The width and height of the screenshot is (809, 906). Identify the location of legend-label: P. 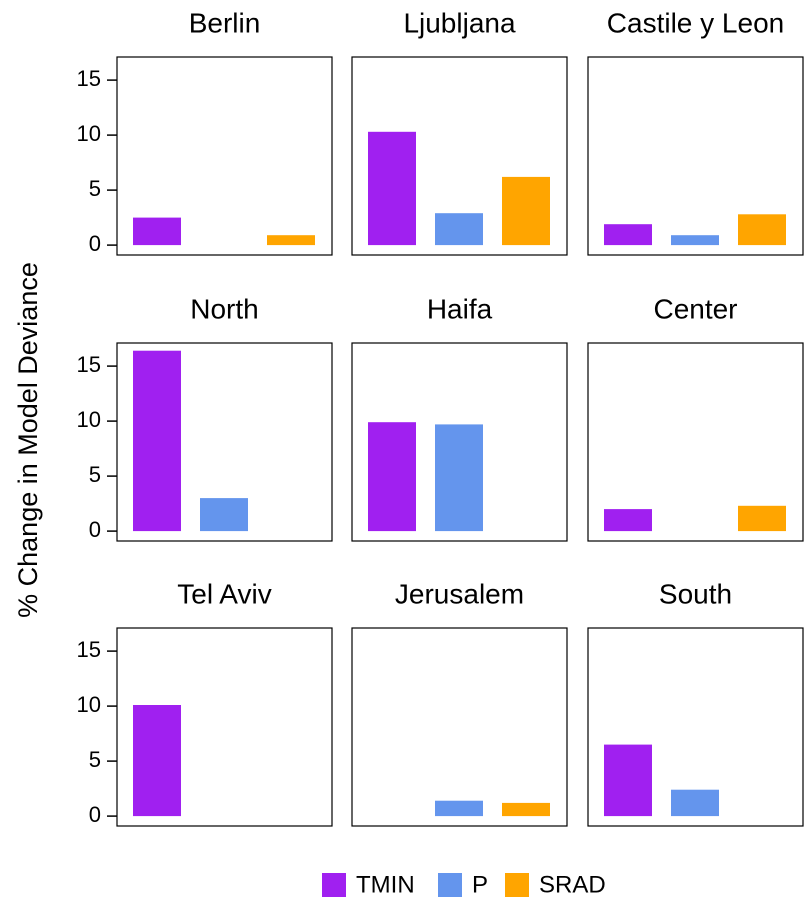
(480, 884).